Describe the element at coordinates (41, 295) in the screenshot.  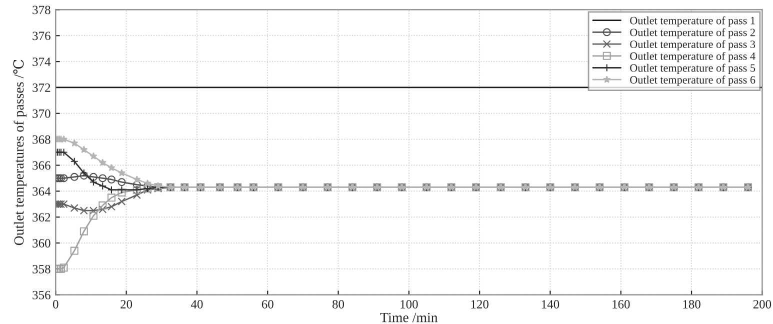
I see `y-tick-label: 356` at that location.